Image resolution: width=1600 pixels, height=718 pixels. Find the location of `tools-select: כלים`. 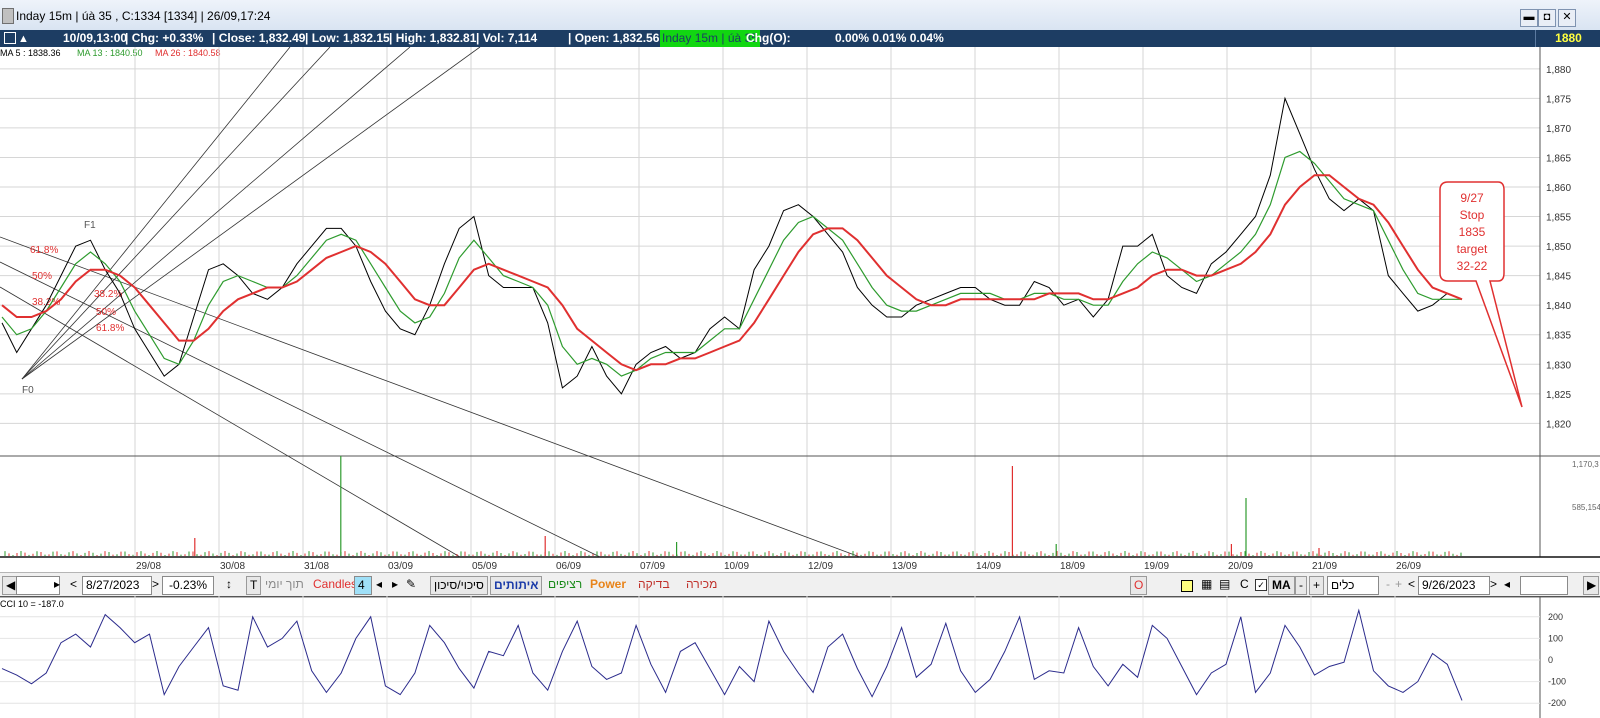

tools-select: כלים is located at coordinates (1353, 585).